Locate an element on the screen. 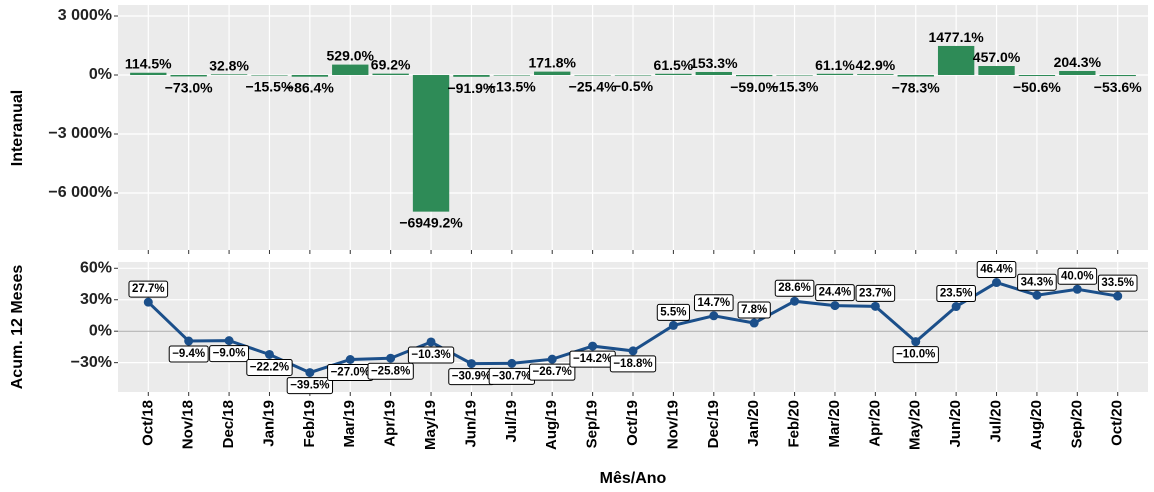  data-label: 46.4% is located at coordinates (996, 270).